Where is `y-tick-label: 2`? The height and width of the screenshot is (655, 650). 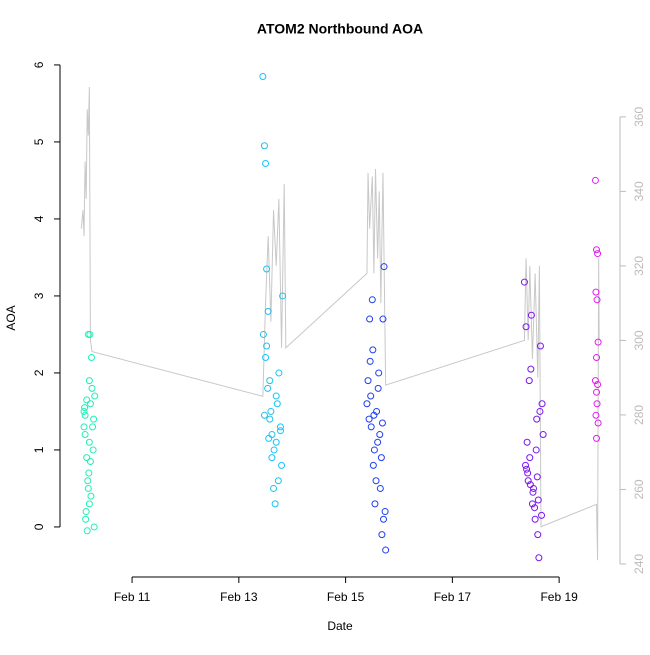 y-tick-label: 2 is located at coordinates (39, 372).